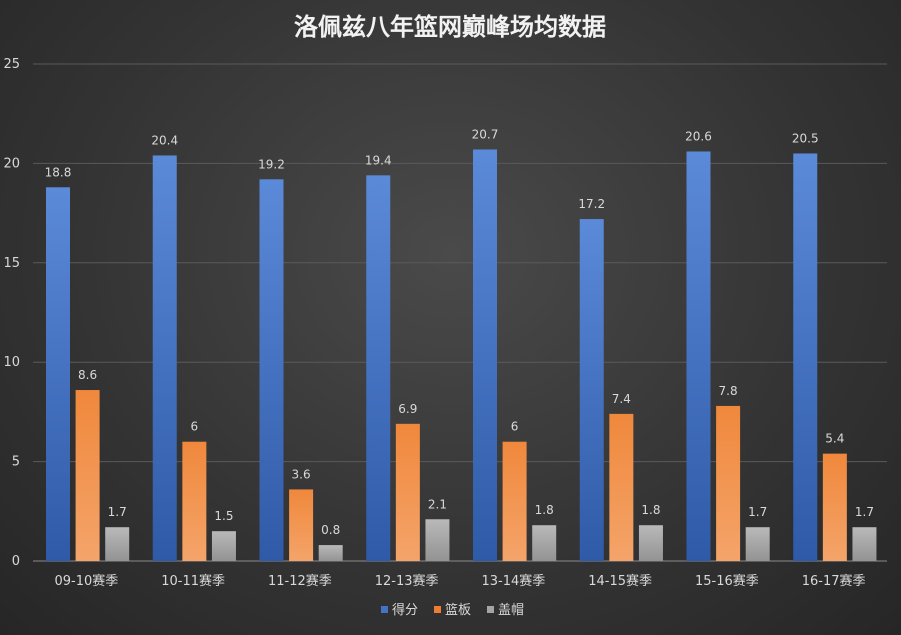 The height and width of the screenshot is (635, 901). Describe the element at coordinates (271, 370) in the screenshot. I see `bar-得分-2` at that location.